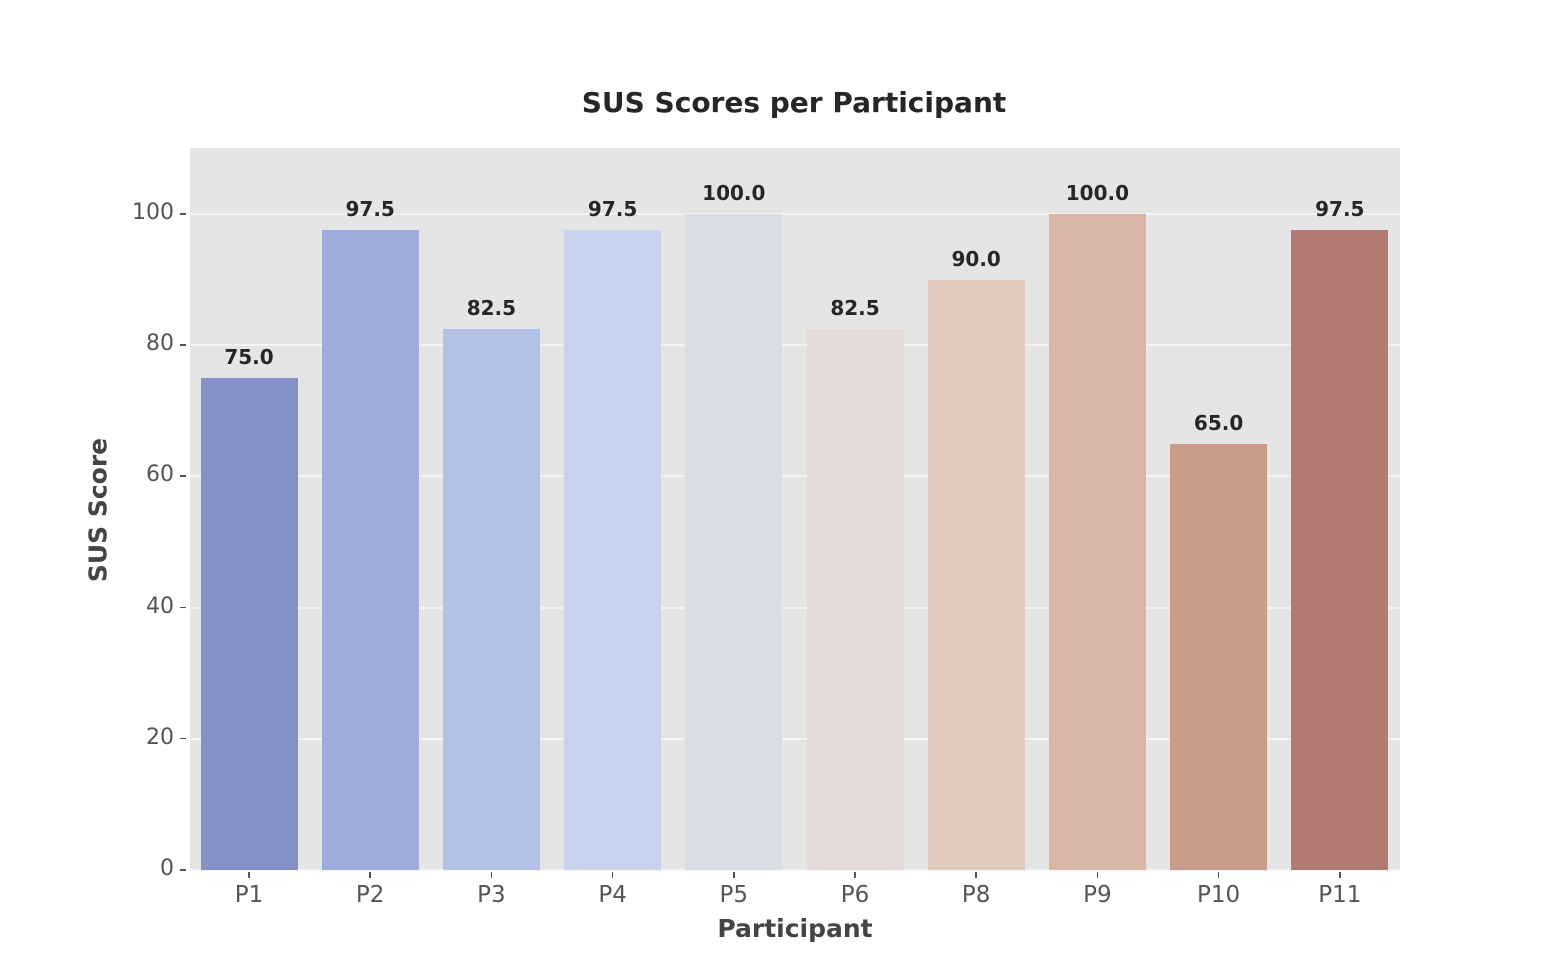 The width and height of the screenshot is (1542, 978). Describe the element at coordinates (1097, 542) in the screenshot. I see `bar-p9` at that location.